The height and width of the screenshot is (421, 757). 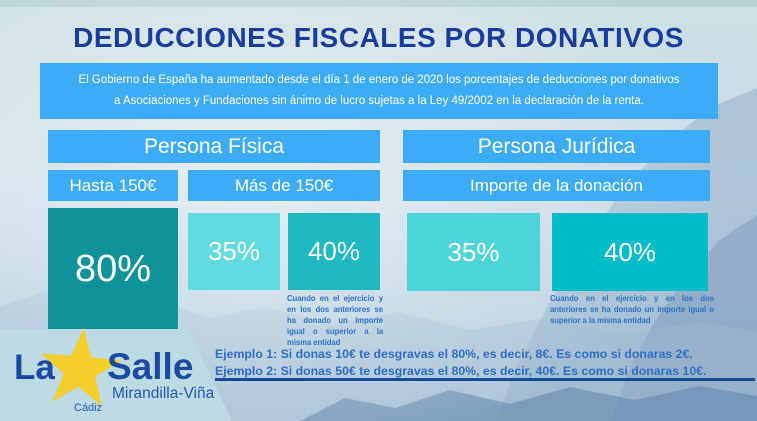 What do you see at coordinates (234, 251) in the screenshot?
I see `fisica-mas-150-value-35: 35%` at bounding box center [234, 251].